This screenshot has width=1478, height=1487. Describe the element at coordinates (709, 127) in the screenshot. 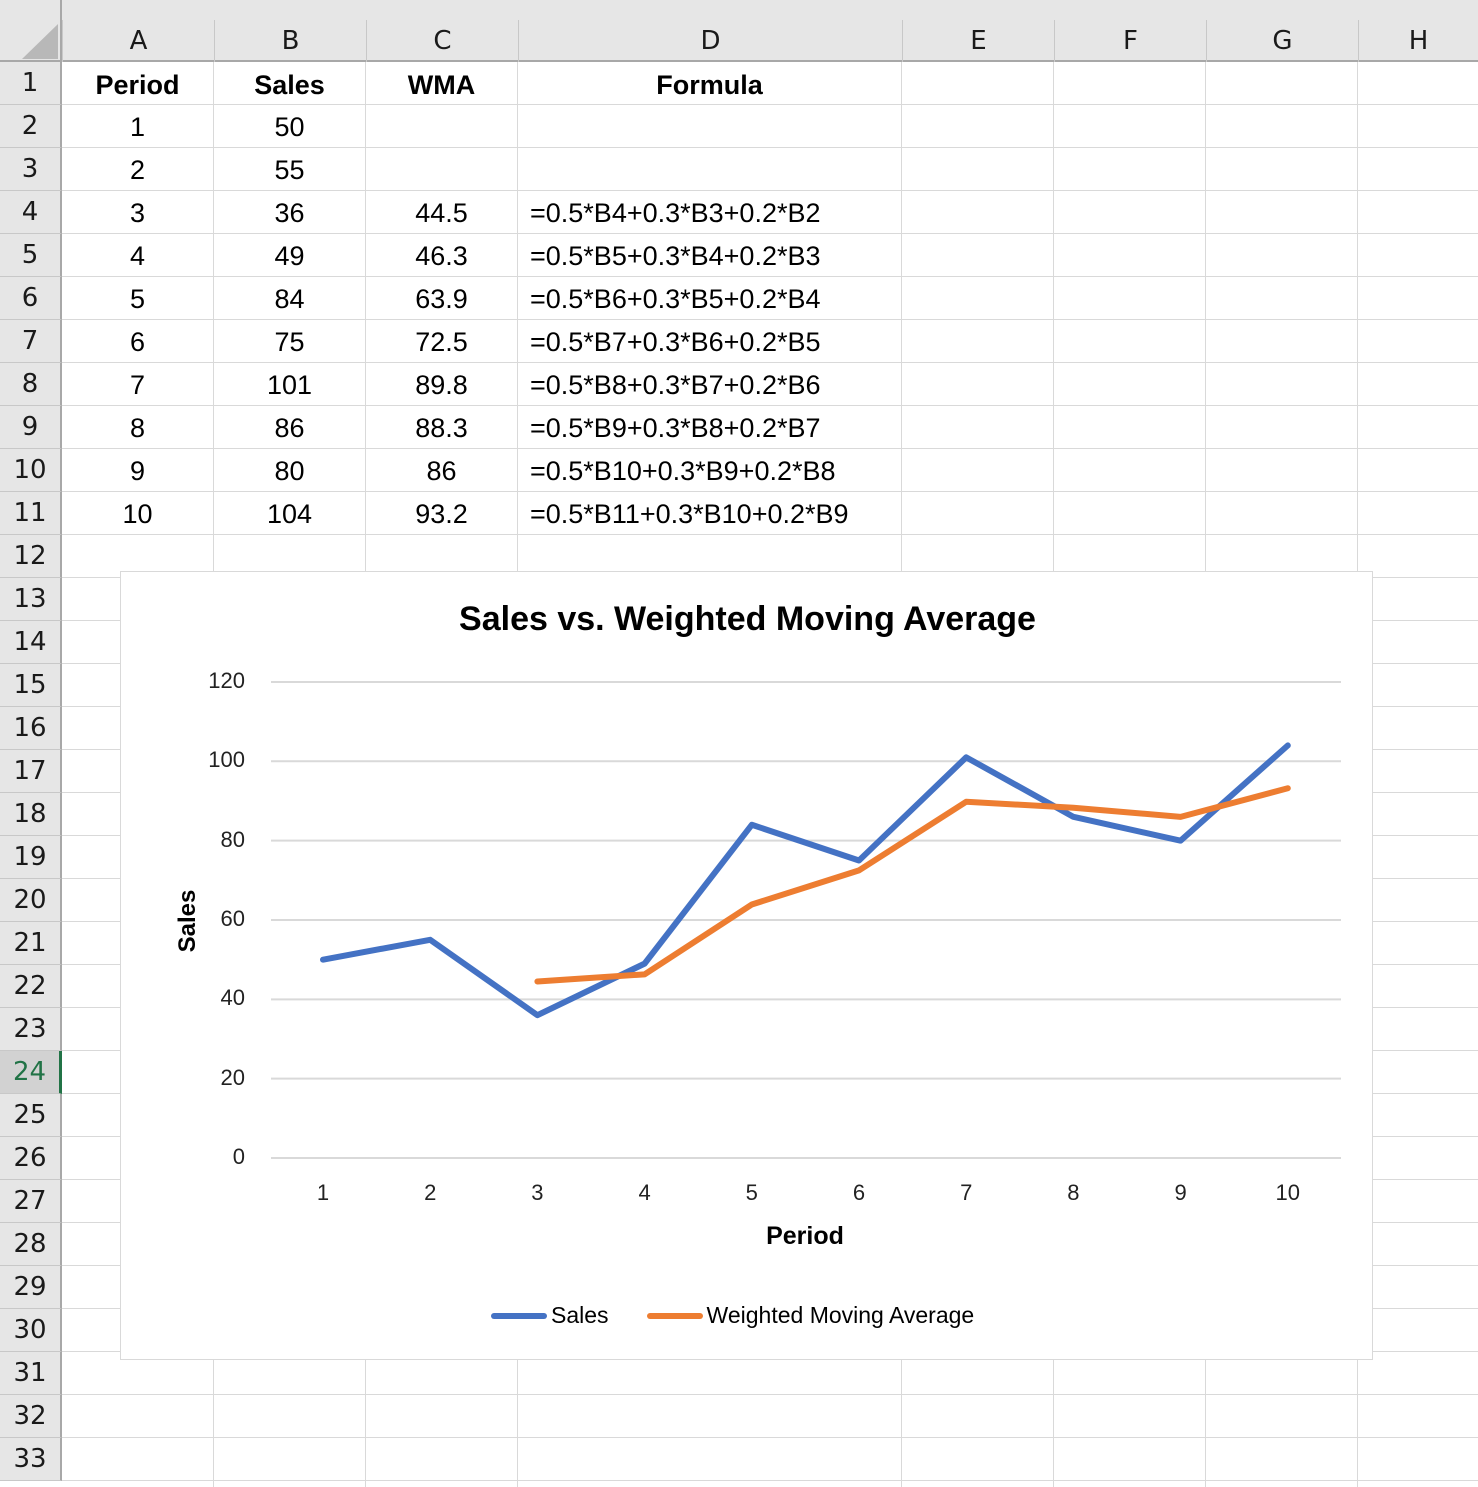

I see `cell-d2` at that location.